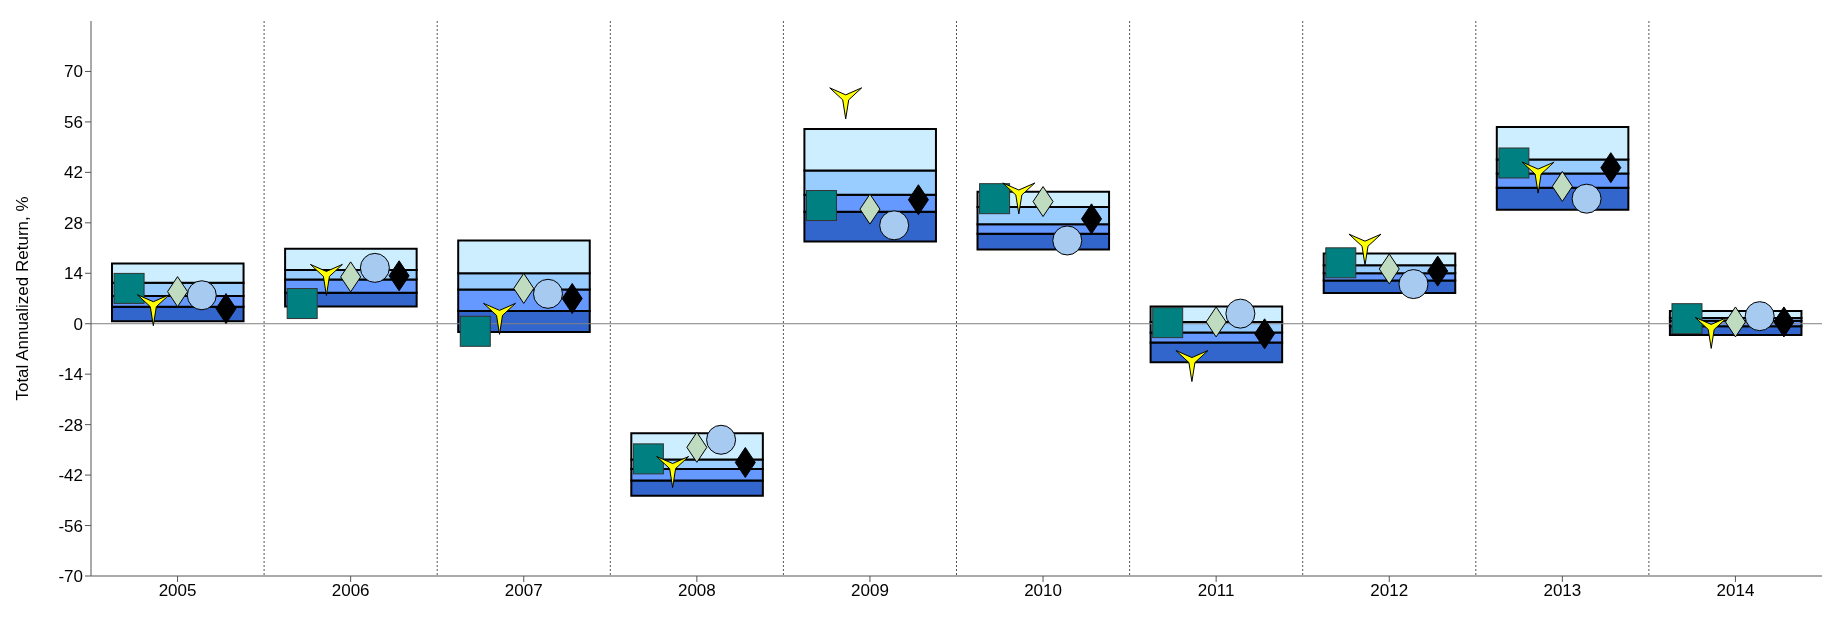 The width and height of the screenshot is (1834, 621). Describe the element at coordinates (70, 375) in the screenshot. I see `y-tick-label: -14` at that location.